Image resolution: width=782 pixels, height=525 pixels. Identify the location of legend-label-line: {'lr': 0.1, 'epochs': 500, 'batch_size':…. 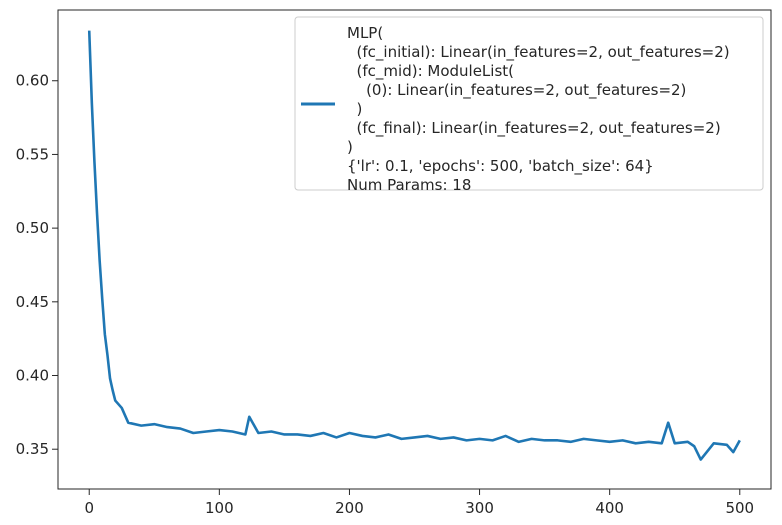
(500, 166).